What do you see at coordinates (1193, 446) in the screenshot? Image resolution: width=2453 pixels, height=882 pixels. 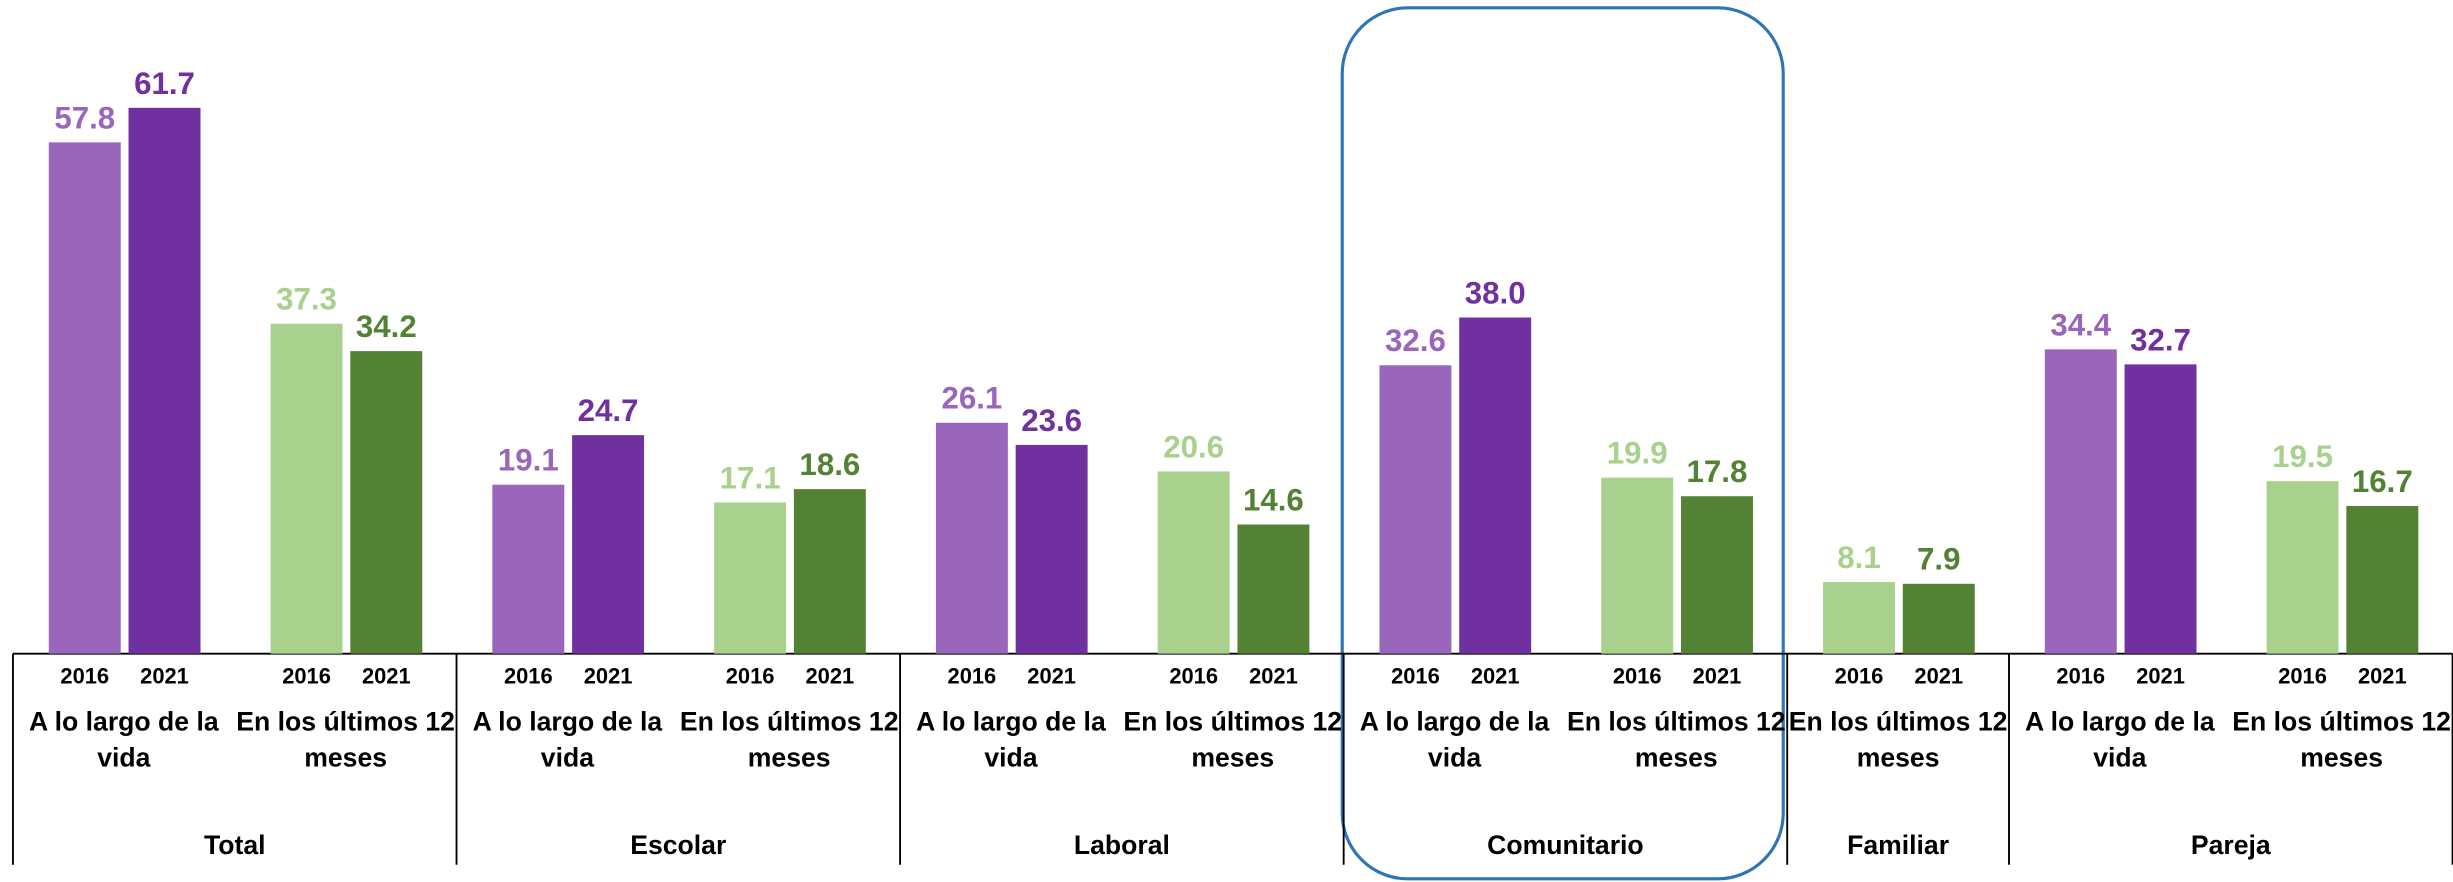 I see `value-label: 20.6` at bounding box center [1193, 446].